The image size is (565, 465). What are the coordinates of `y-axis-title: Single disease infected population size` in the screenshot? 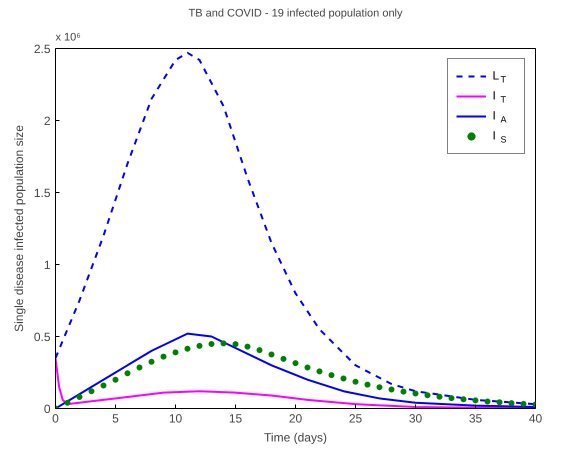 It's located at (19, 228).